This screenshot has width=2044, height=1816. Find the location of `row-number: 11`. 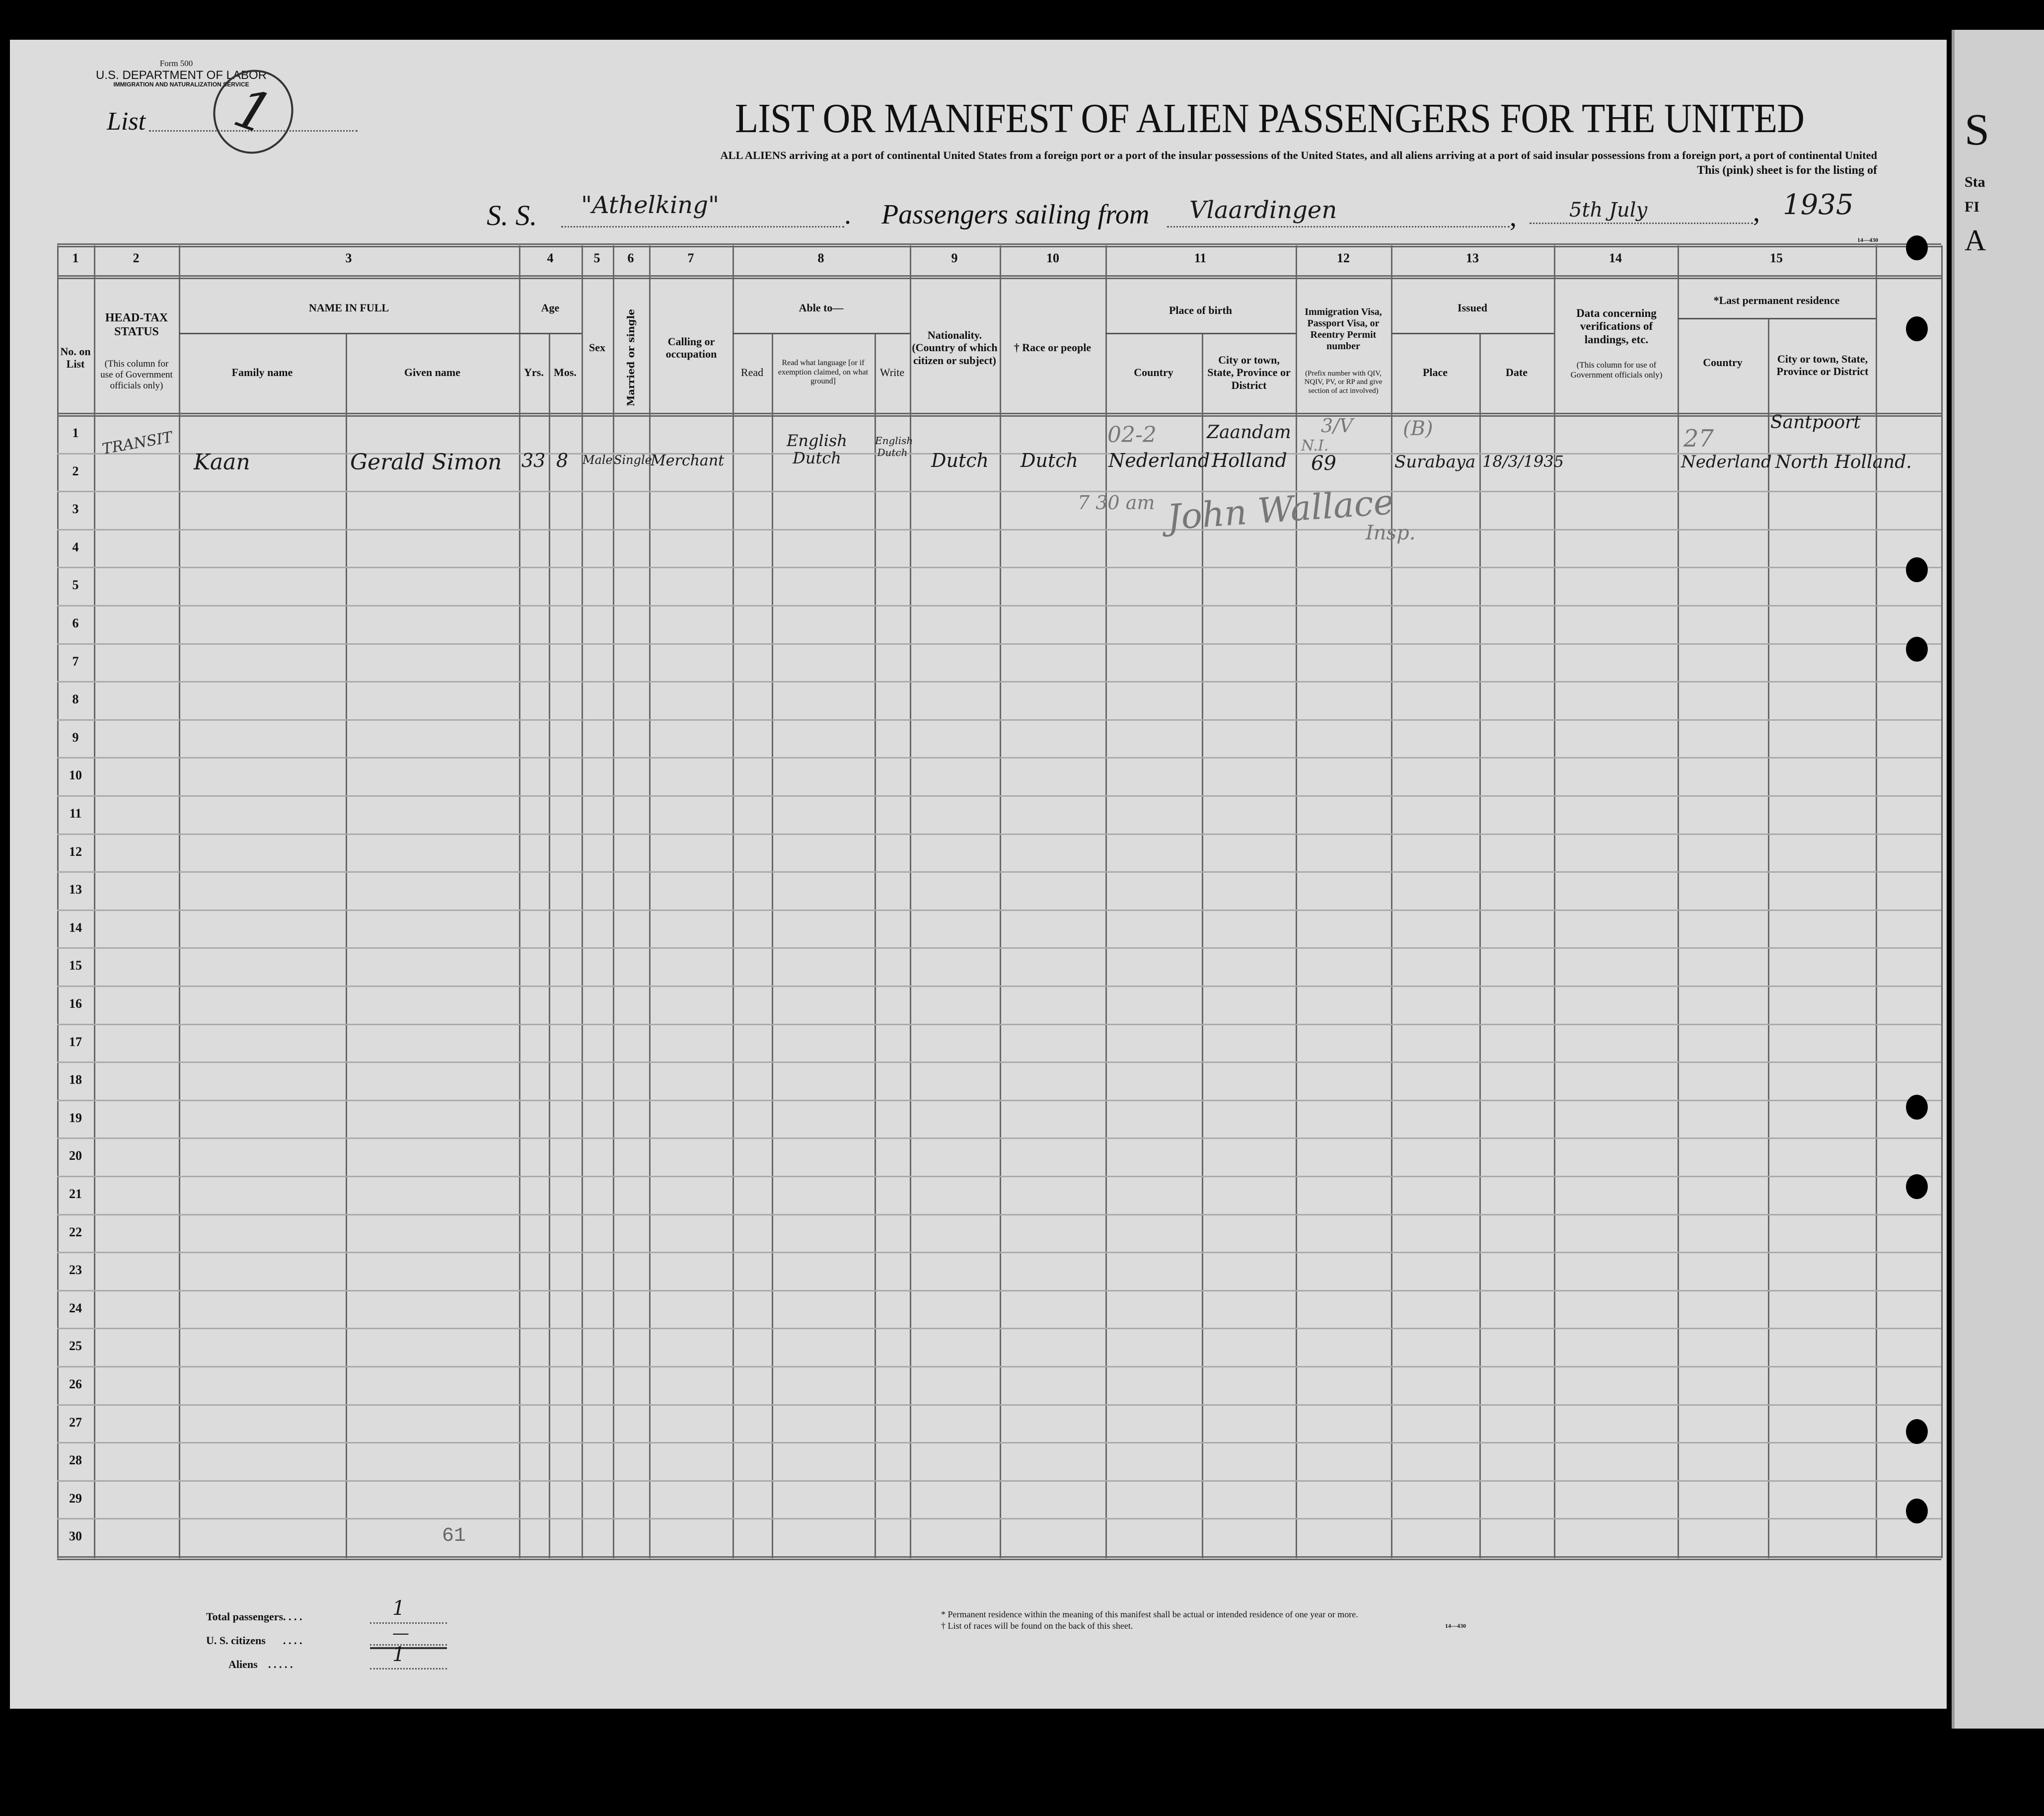

row-number: 11 is located at coordinates (75, 813).